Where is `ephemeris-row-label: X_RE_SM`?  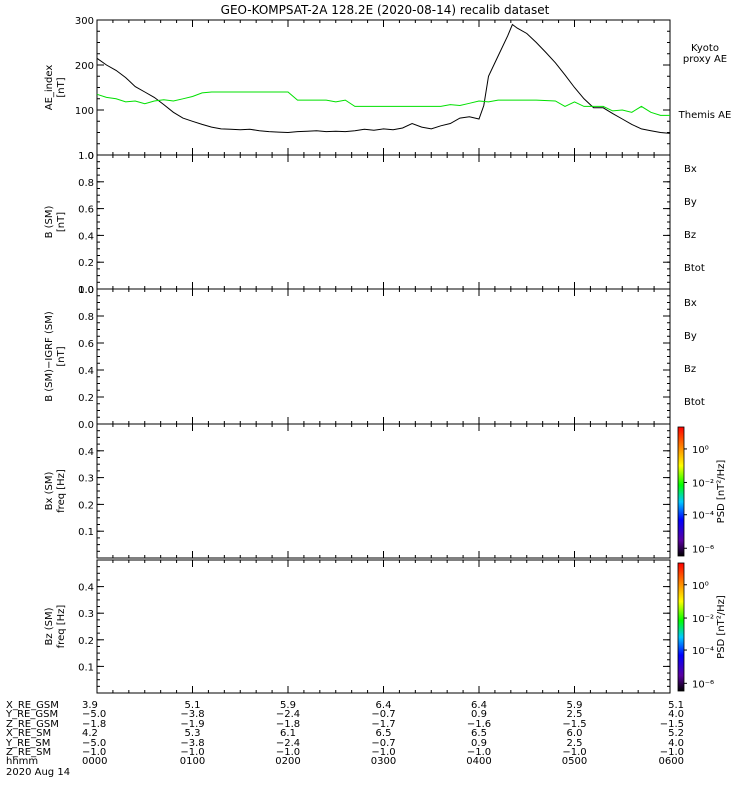 ephemeris-row-label: X_RE_SM is located at coordinates (28, 733).